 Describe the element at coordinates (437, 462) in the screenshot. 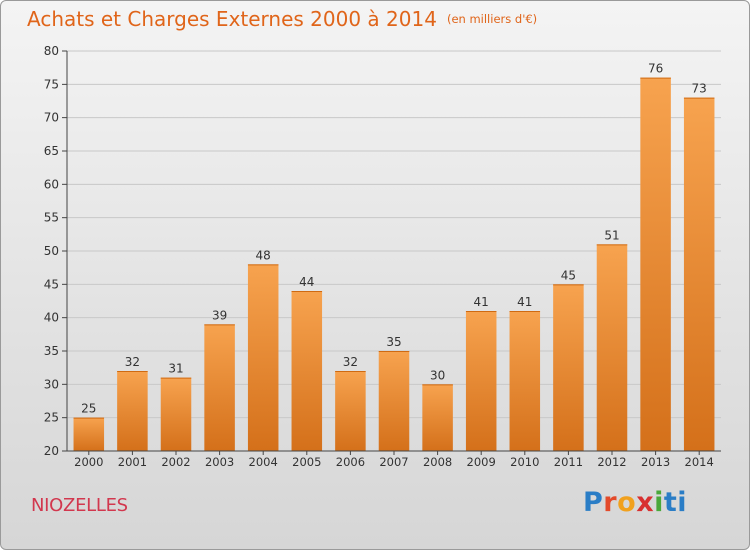

I see `x-tick-label: 2008` at that location.